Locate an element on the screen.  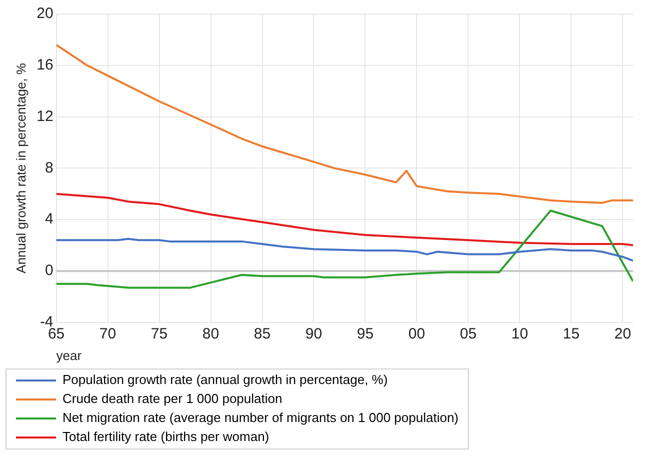
legend-label: Total fertility rate (births per woman) is located at coordinates (166, 436).